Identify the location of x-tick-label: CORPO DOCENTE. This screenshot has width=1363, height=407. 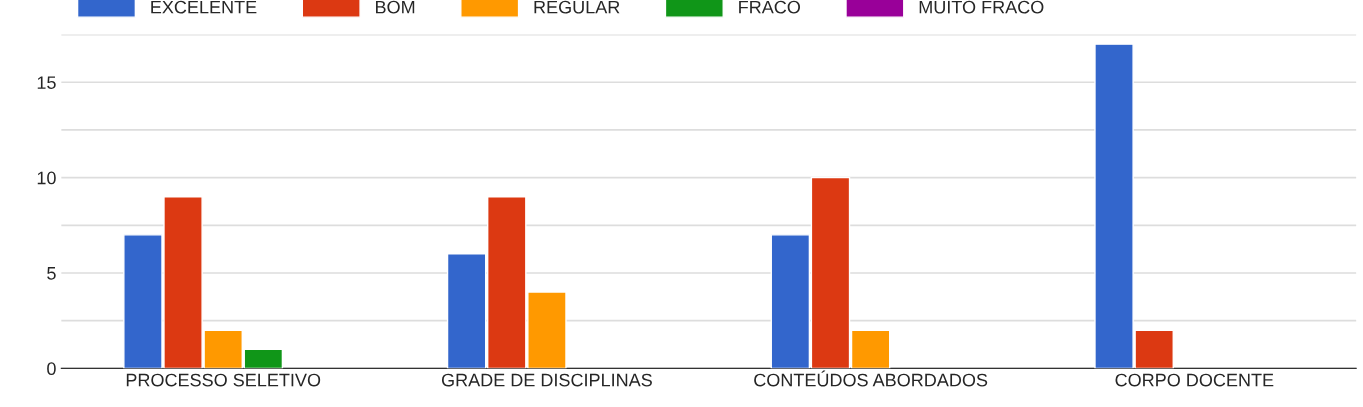
(1194, 380).